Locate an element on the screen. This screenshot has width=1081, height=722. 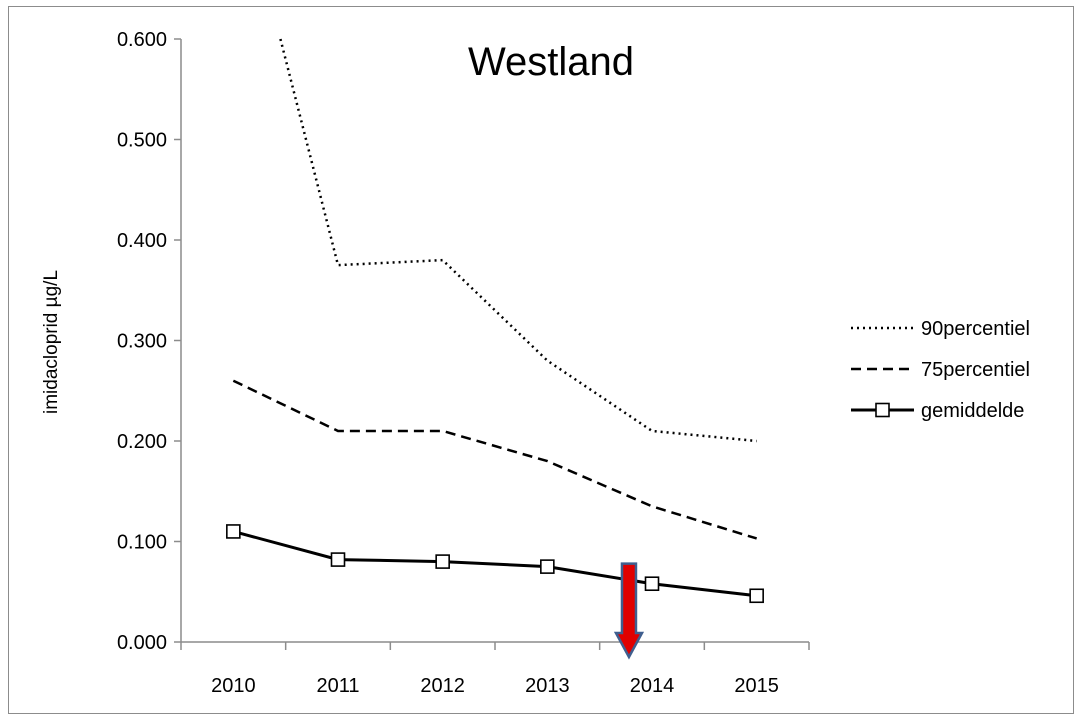
y-tick-label: 0.300 is located at coordinates (142, 342).